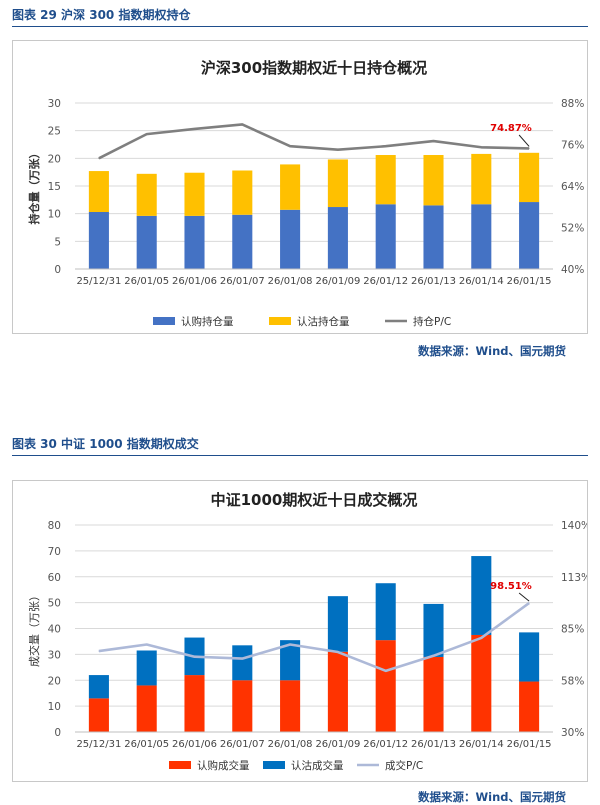 The image size is (600, 805). I want to click on x-tick-label: 26/01/13, so click(433, 744).